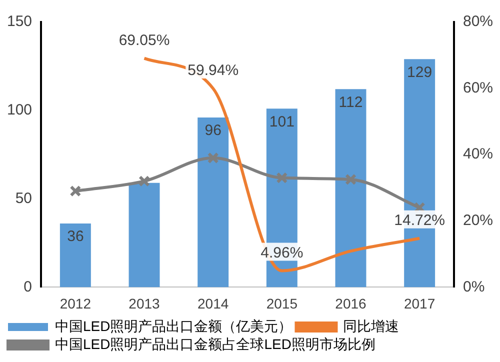  I want to click on x-tick-label: 2017, so click(420, 303).